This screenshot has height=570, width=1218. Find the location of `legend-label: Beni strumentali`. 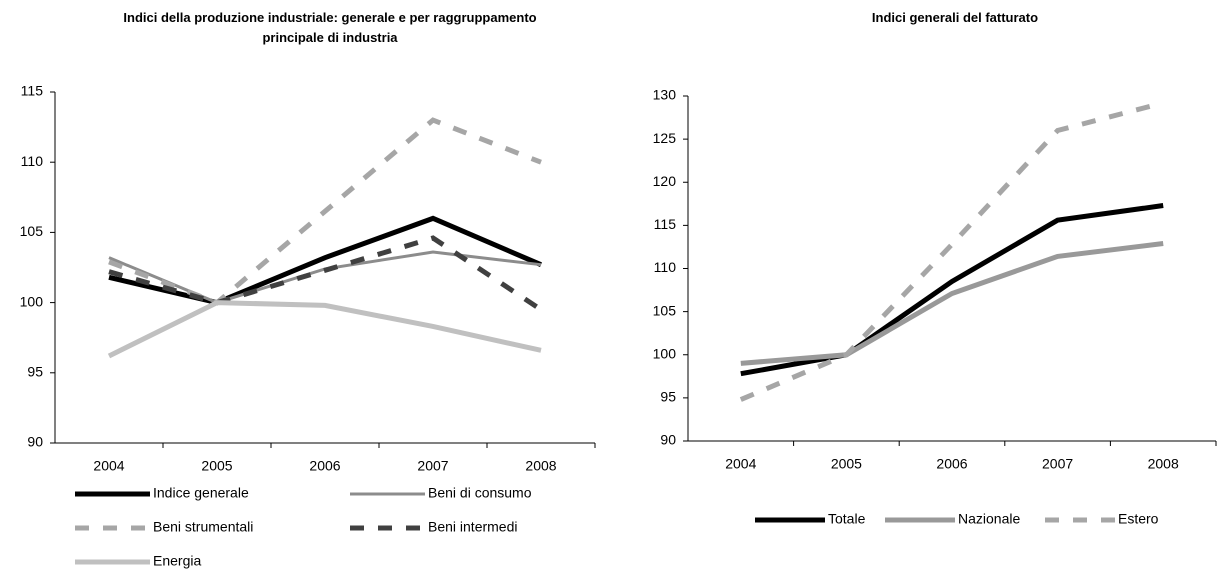

legend-label: Beni strumentali is located at coordinates (203, 527).